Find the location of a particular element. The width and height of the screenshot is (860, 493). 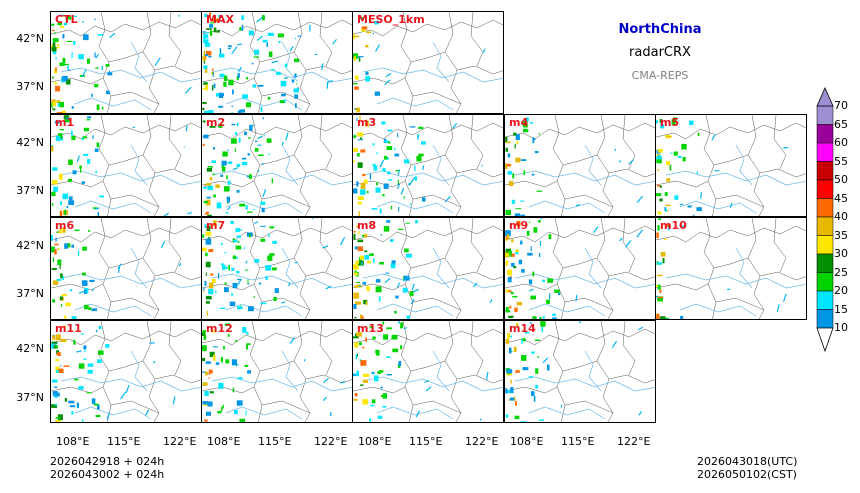

colorbar-label: 35 is located at coordinates (841, 235).